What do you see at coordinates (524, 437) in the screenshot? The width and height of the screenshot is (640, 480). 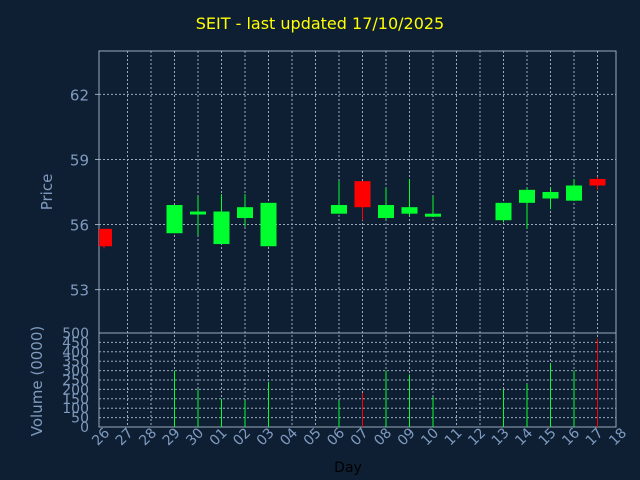 I see `x-tick-label: 14` at bounding box center [524, 437].